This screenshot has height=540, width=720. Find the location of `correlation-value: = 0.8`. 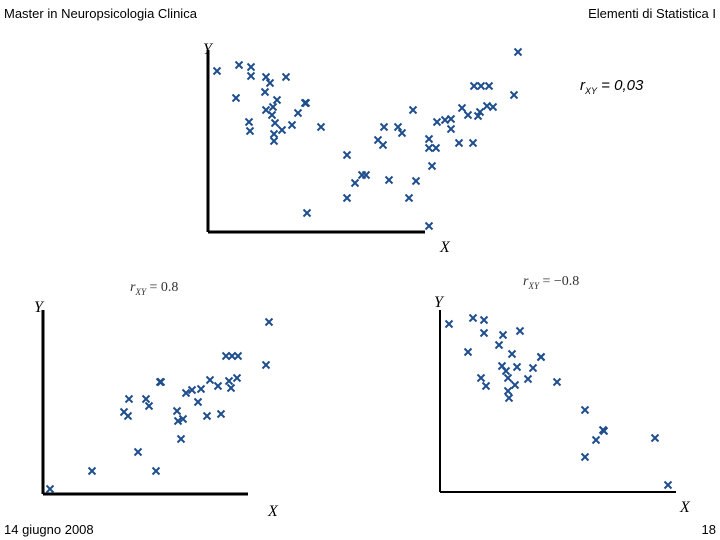

correlation-value: = 0.8 is located at coordinates (162, 287).